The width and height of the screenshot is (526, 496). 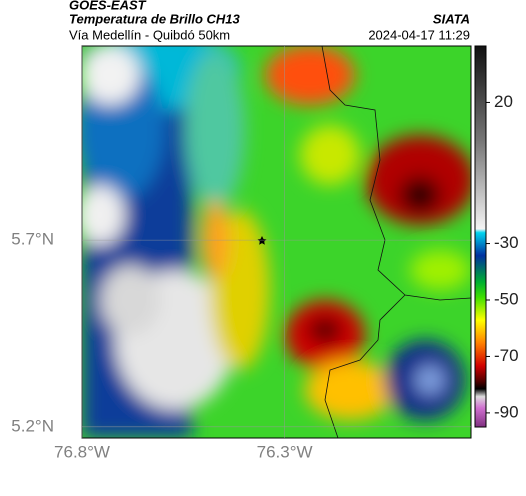 What do you see at coordinates (506, 355) in the screenshot?
I see `colorbar-tick-label: -70` at bounding box center [506, 355].